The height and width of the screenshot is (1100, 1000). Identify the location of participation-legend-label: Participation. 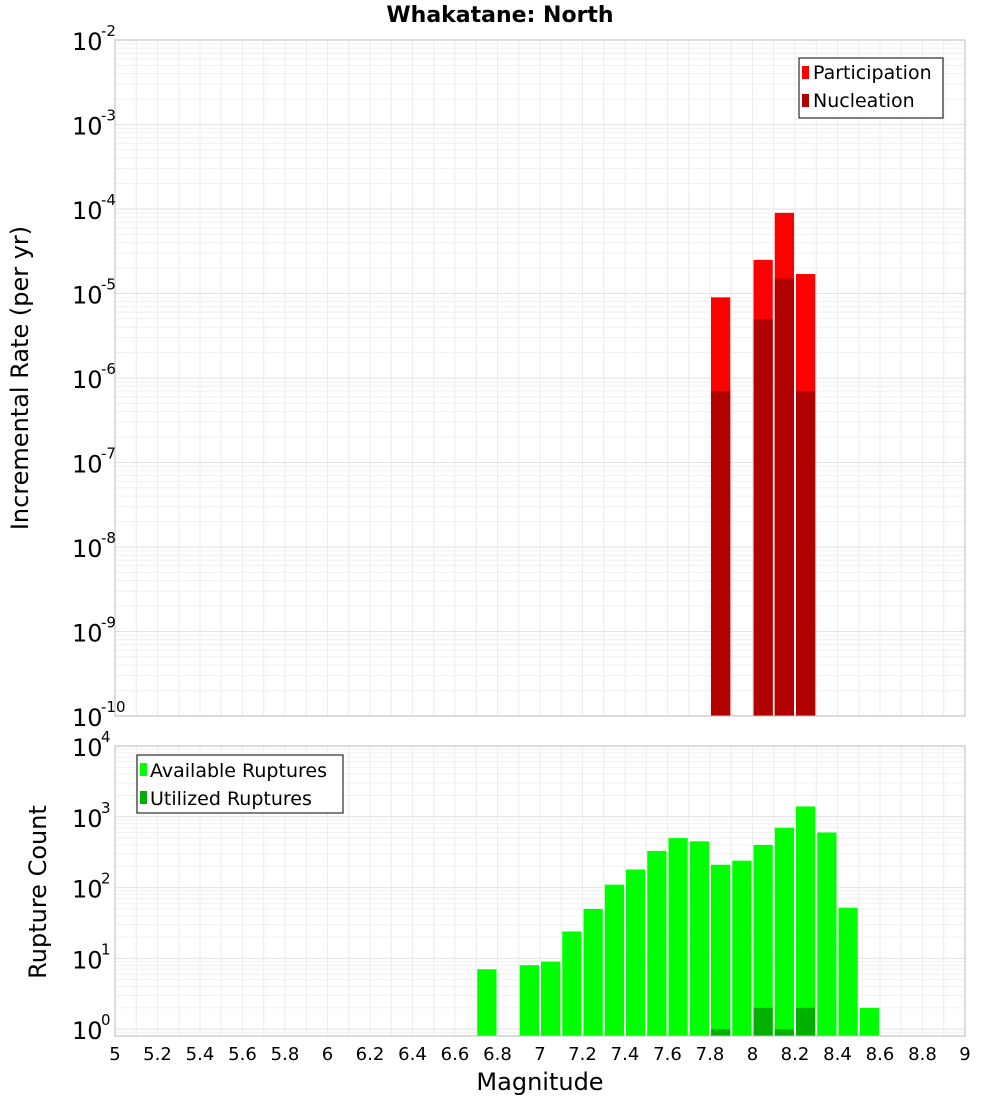
(872, 73).